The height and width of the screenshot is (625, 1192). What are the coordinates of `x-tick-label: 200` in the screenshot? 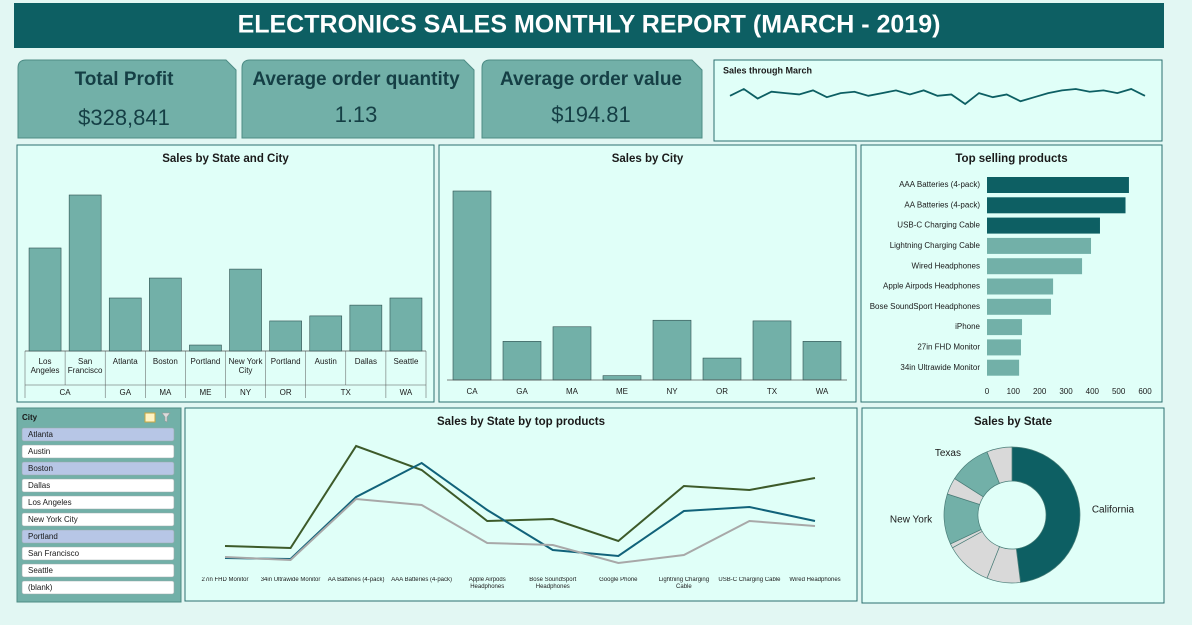 It's located at (1040, 391).